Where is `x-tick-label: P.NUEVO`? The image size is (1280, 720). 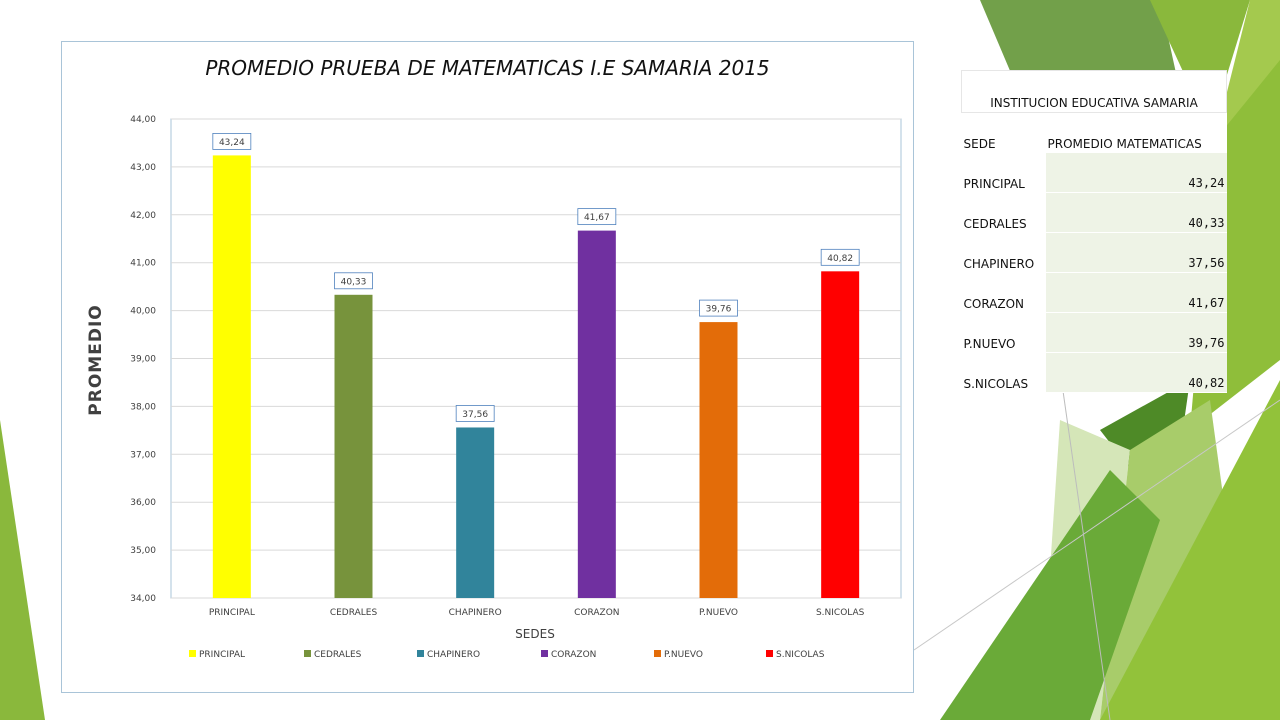 x-tick-label: P.NUEVO is located at coordinates (718, 613).